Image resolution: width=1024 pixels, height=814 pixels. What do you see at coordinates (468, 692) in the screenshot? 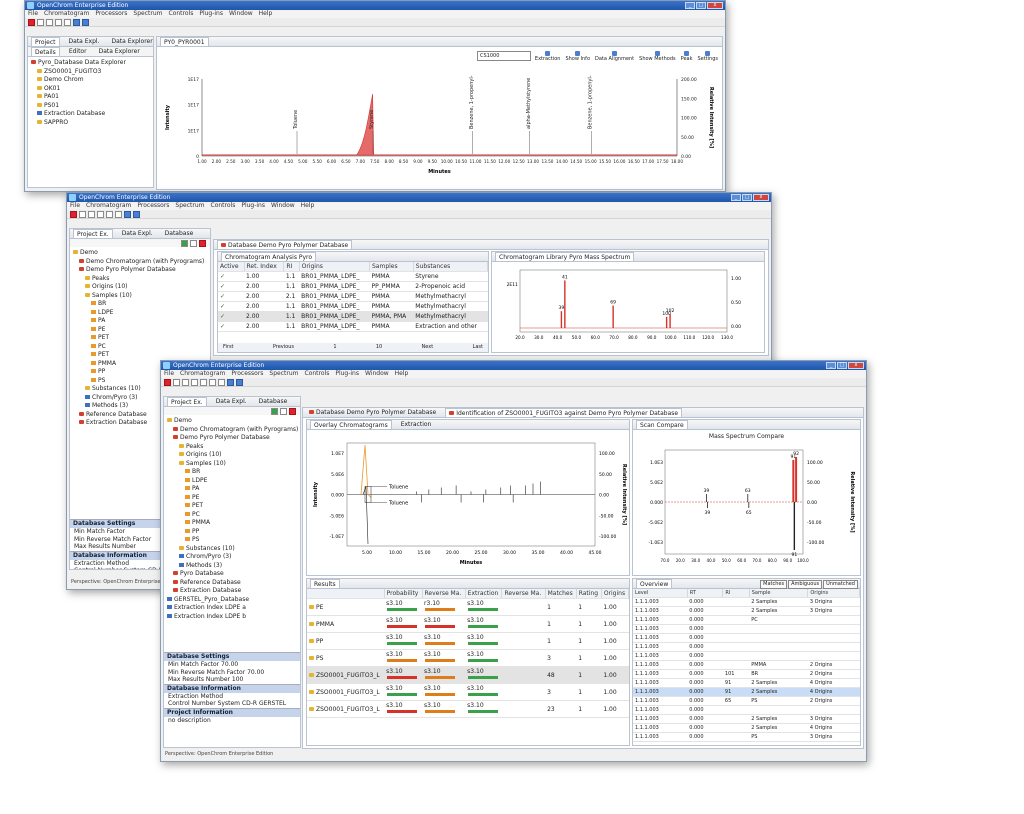
I see `table-row: ZSO0001_FUGITO3_L s3.10 s3.10 s3.10 3 1 1.00` at bounding box center [468, 692].